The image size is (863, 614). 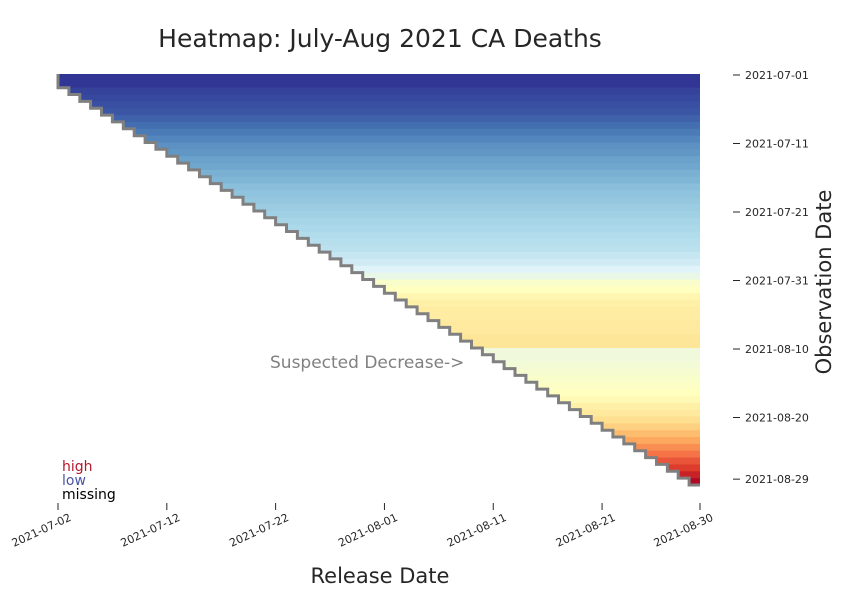 What do you see at coordinates (777, 144) in the screenshot?
I see `y-tick-label: 2021-07-11` at bounding box center [777, 144].